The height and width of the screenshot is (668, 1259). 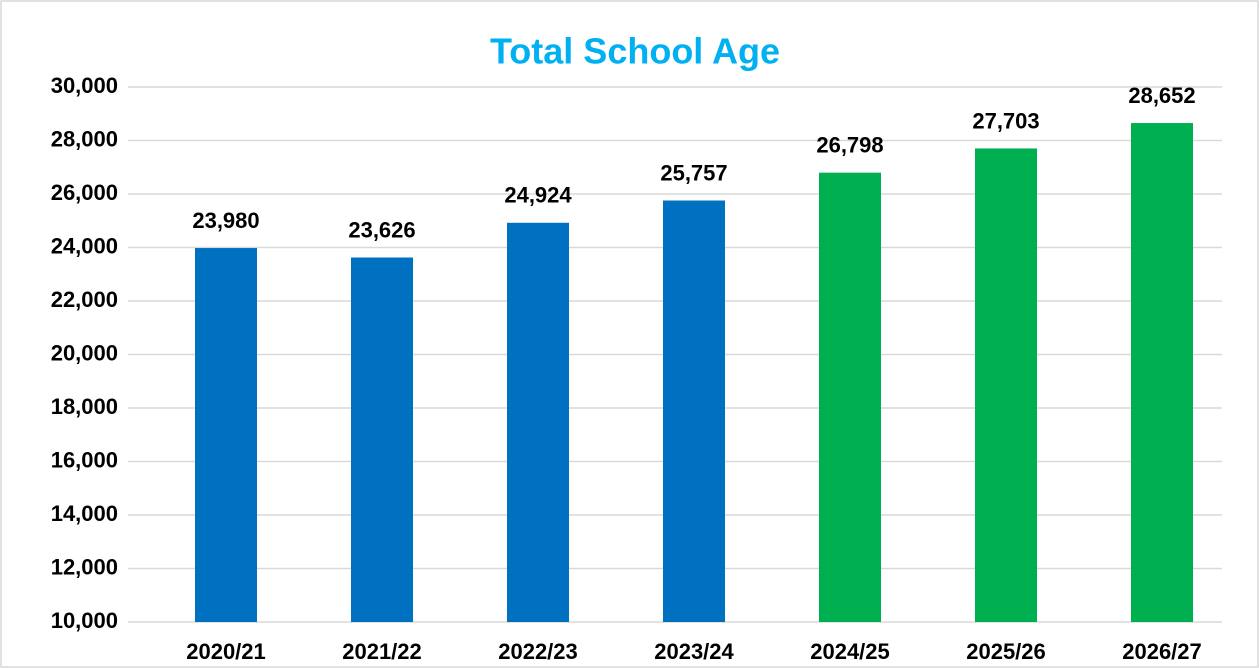 What do you see at coordinates (84, 352) in the screenshot?
I see `y-tick-label: 20,000` at bounding box center [84, 352].